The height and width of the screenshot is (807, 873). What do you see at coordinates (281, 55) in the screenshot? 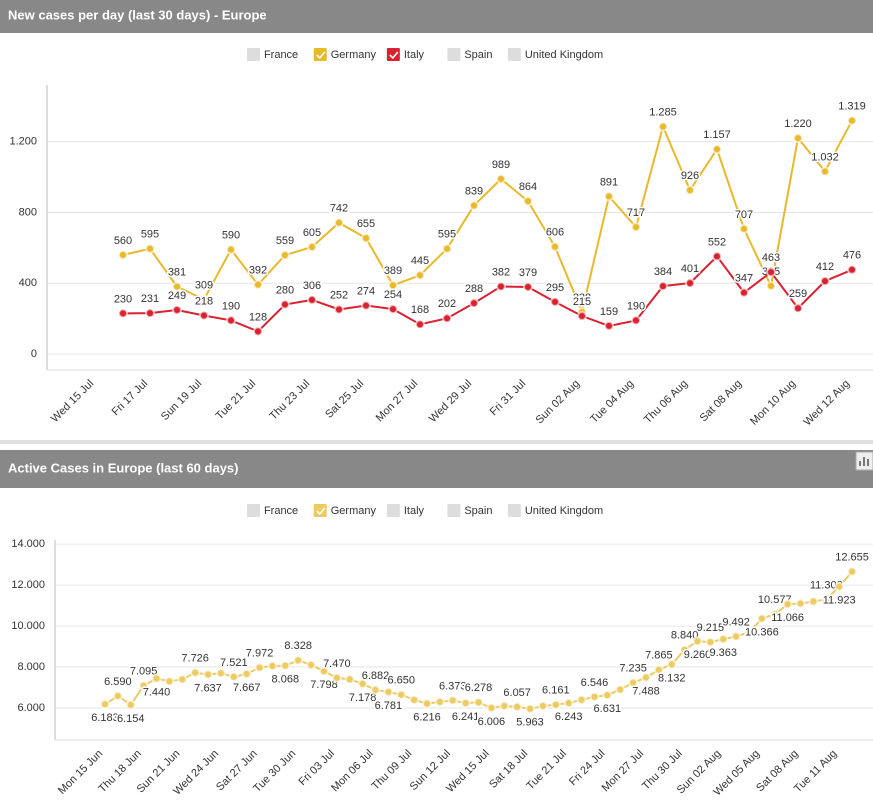
I see `legend-label: France` at bounding box center [281, 55].